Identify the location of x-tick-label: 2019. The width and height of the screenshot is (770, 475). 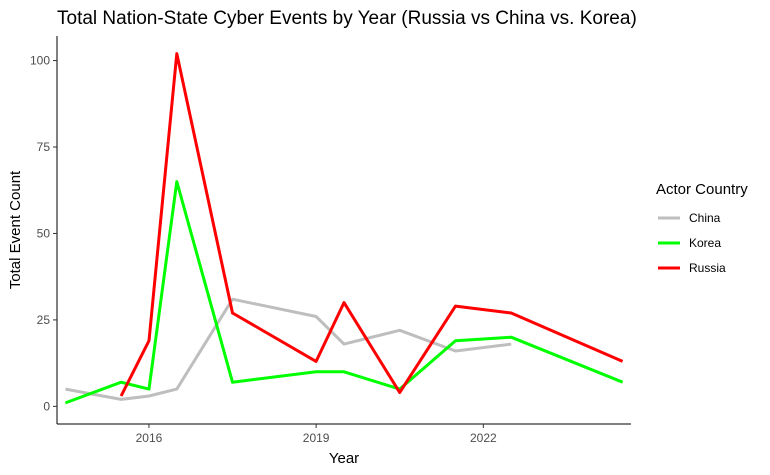
(316, 438).